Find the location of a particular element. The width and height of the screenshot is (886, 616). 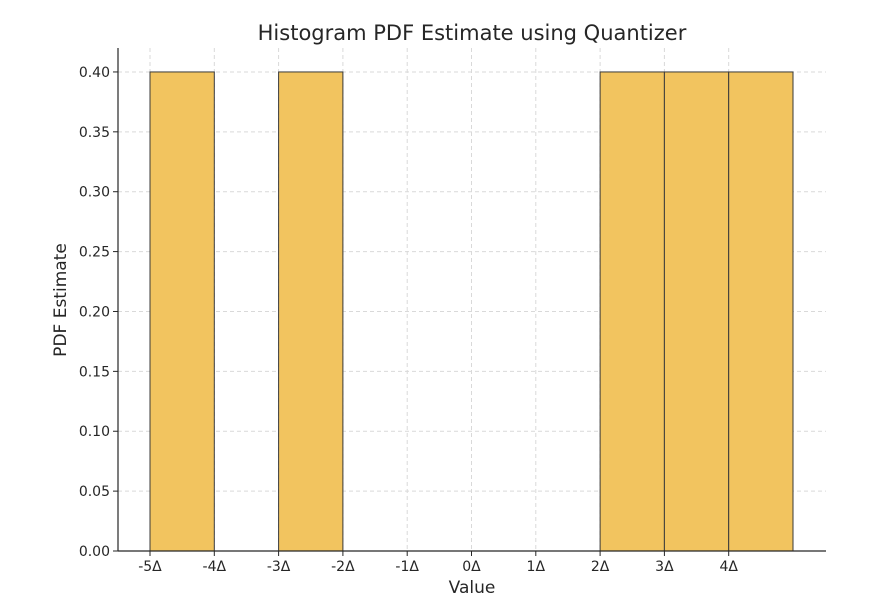

x-tick-label: 0Δ is located at coordinates (471, 567).